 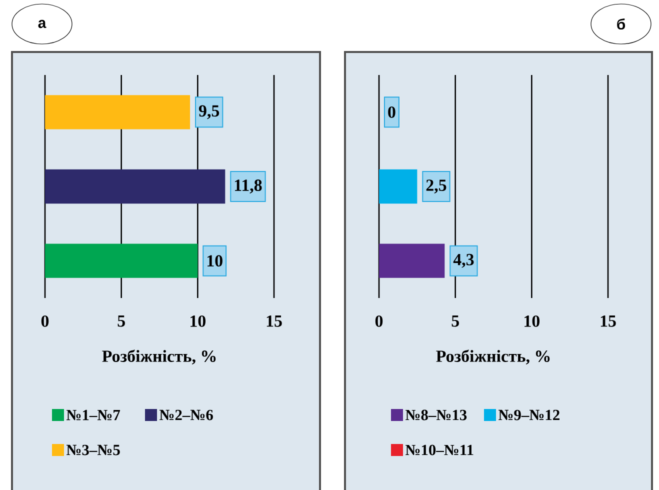 I want to click on data-label: 4,3, so click(x=463, y=261).